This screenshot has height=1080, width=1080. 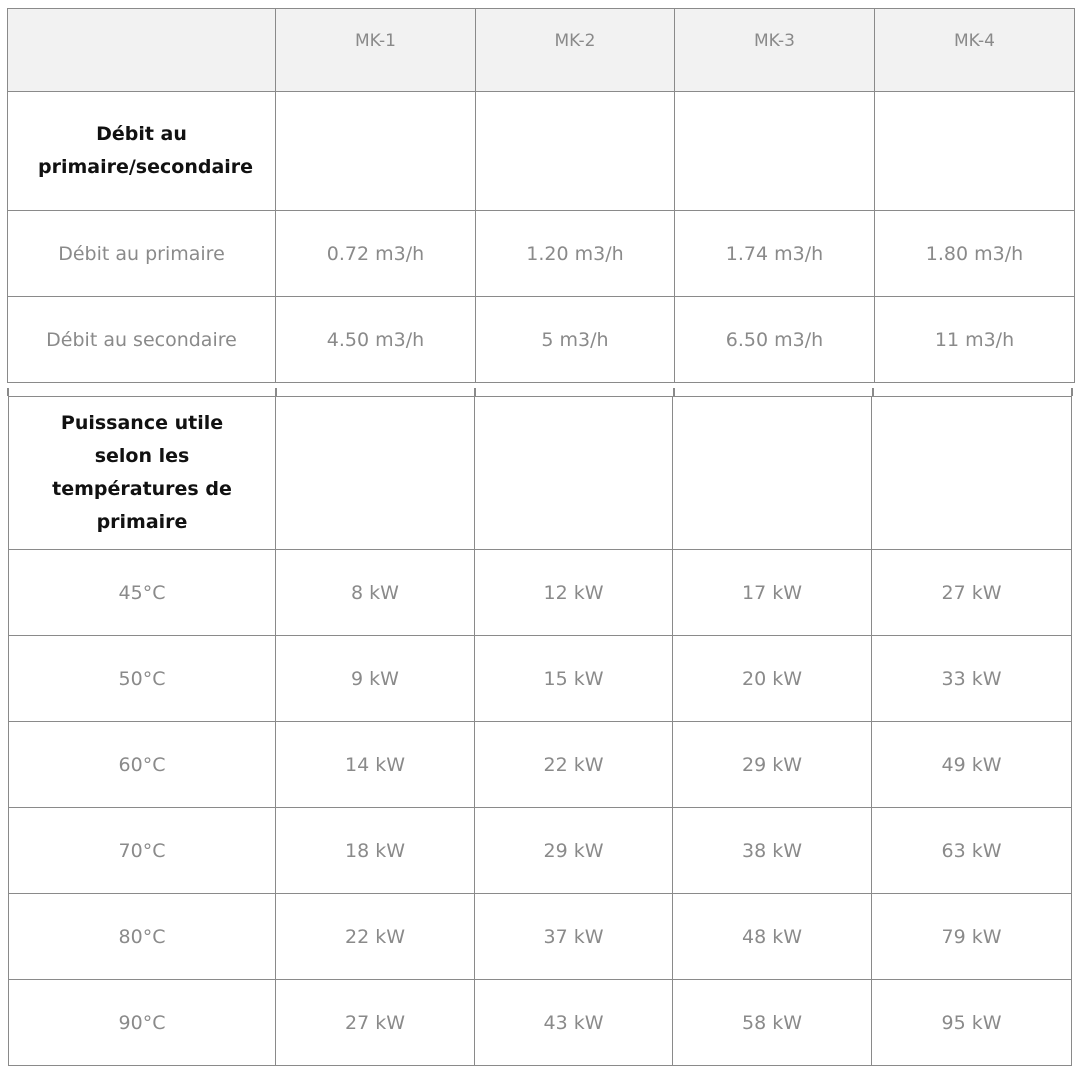 What do you see at coordinates (772, 592) in the screenshot?
I see `value-cell: 17 kW` at bounding box center [772, 592].